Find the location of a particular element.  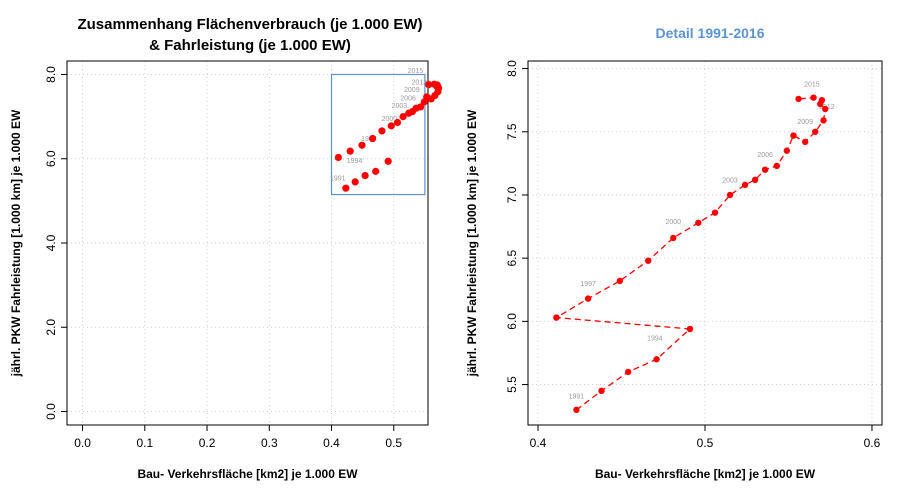

detail-year-annotation-3: 2000 is located at coordinates (673, 222).